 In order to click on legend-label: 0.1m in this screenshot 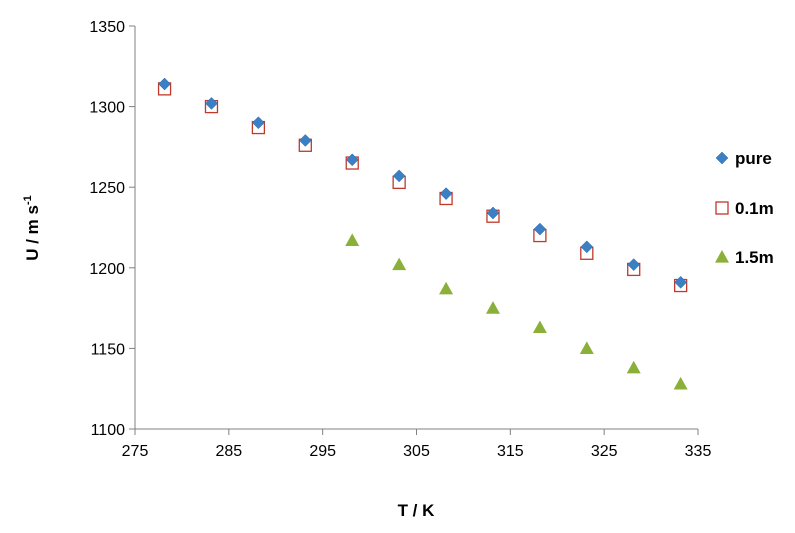, I will do `click(754, 208)`.